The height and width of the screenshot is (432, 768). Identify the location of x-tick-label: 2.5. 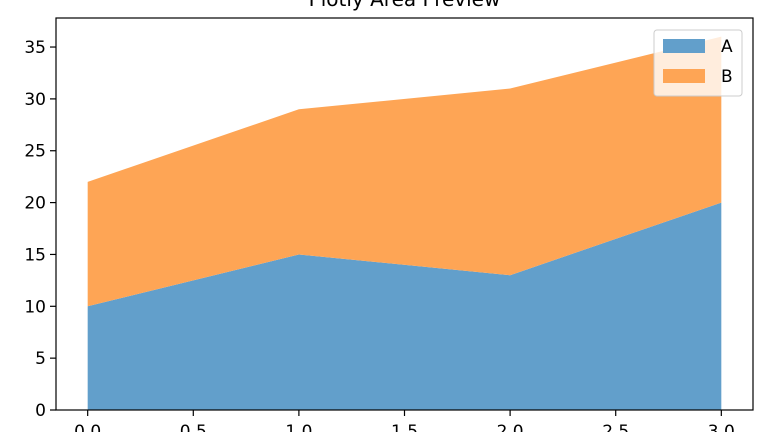
(615, 427).